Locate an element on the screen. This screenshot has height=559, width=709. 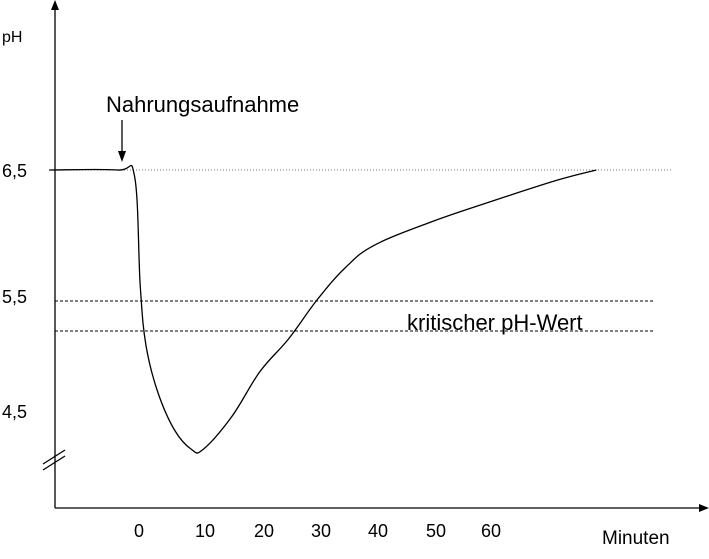
x-tick-label: 20 is located at coordinates (264, 531).